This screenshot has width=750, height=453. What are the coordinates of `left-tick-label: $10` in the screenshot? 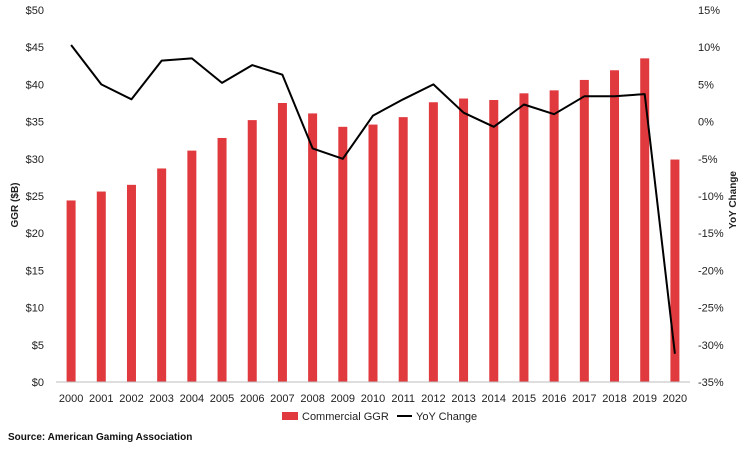 It's located at (35, 309).